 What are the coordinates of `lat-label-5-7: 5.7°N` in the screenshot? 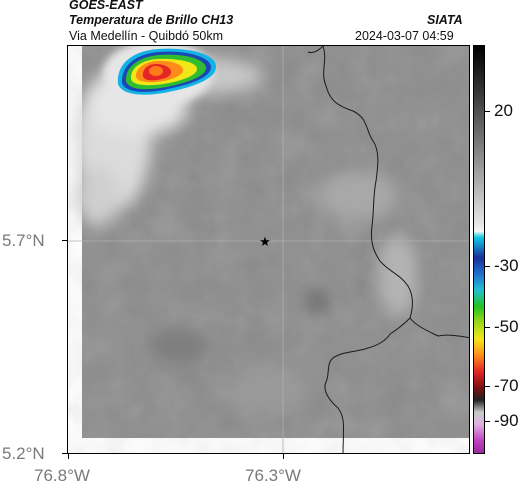 It's located at (23, 240).